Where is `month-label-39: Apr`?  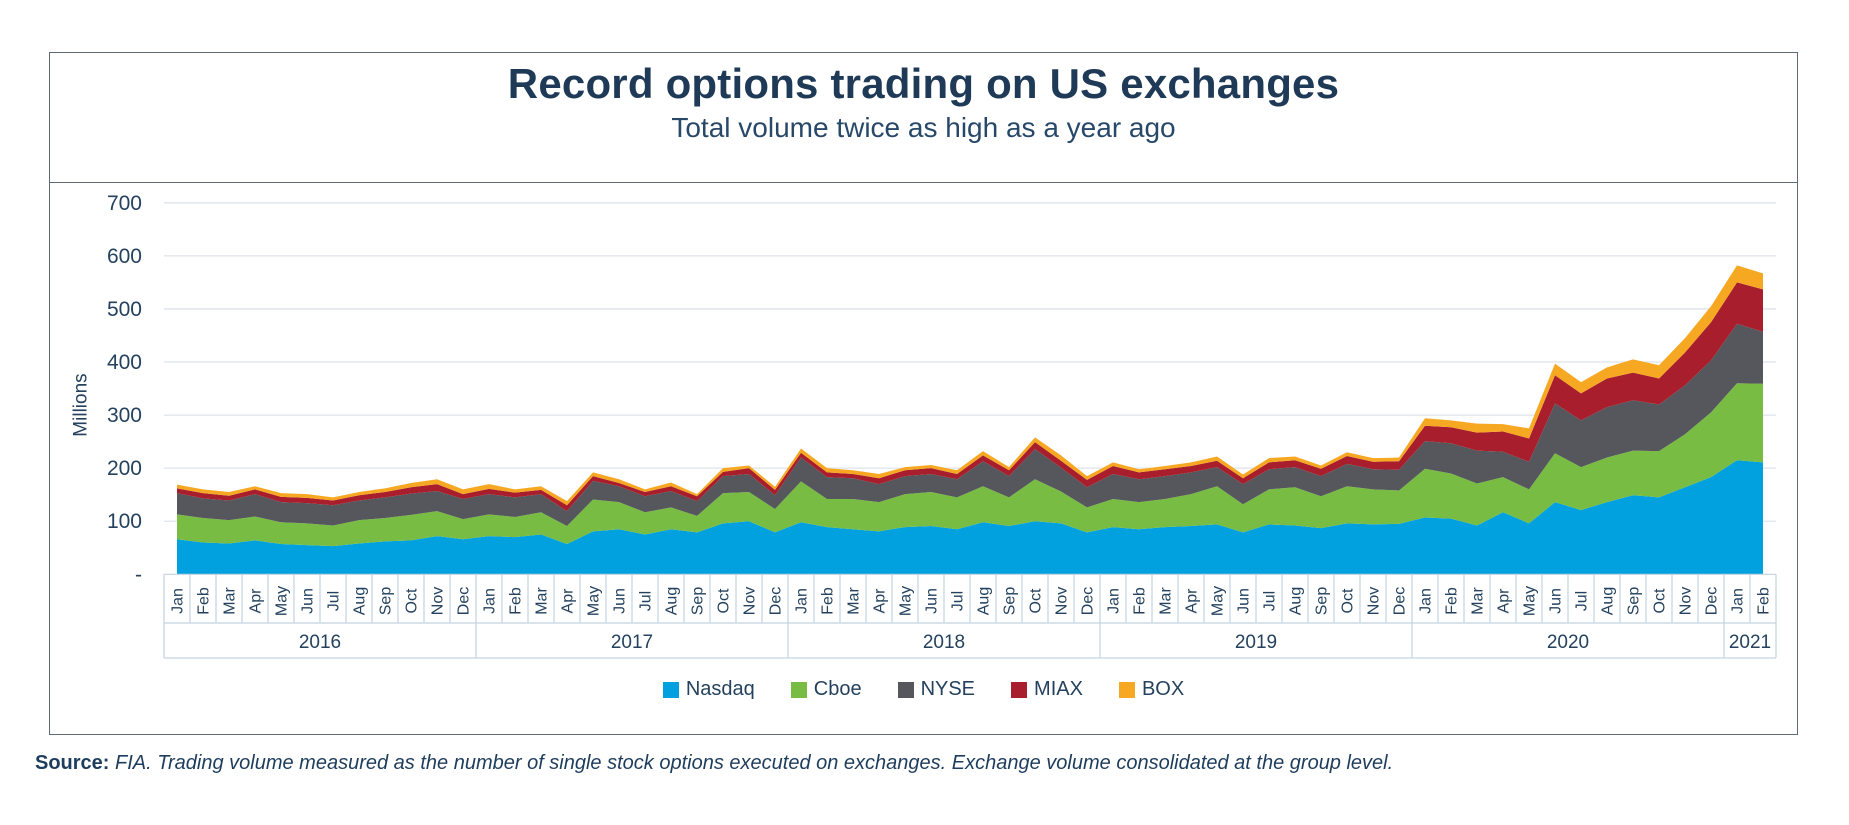
month-label-39: Apr is located at coordinates (1192, 601).